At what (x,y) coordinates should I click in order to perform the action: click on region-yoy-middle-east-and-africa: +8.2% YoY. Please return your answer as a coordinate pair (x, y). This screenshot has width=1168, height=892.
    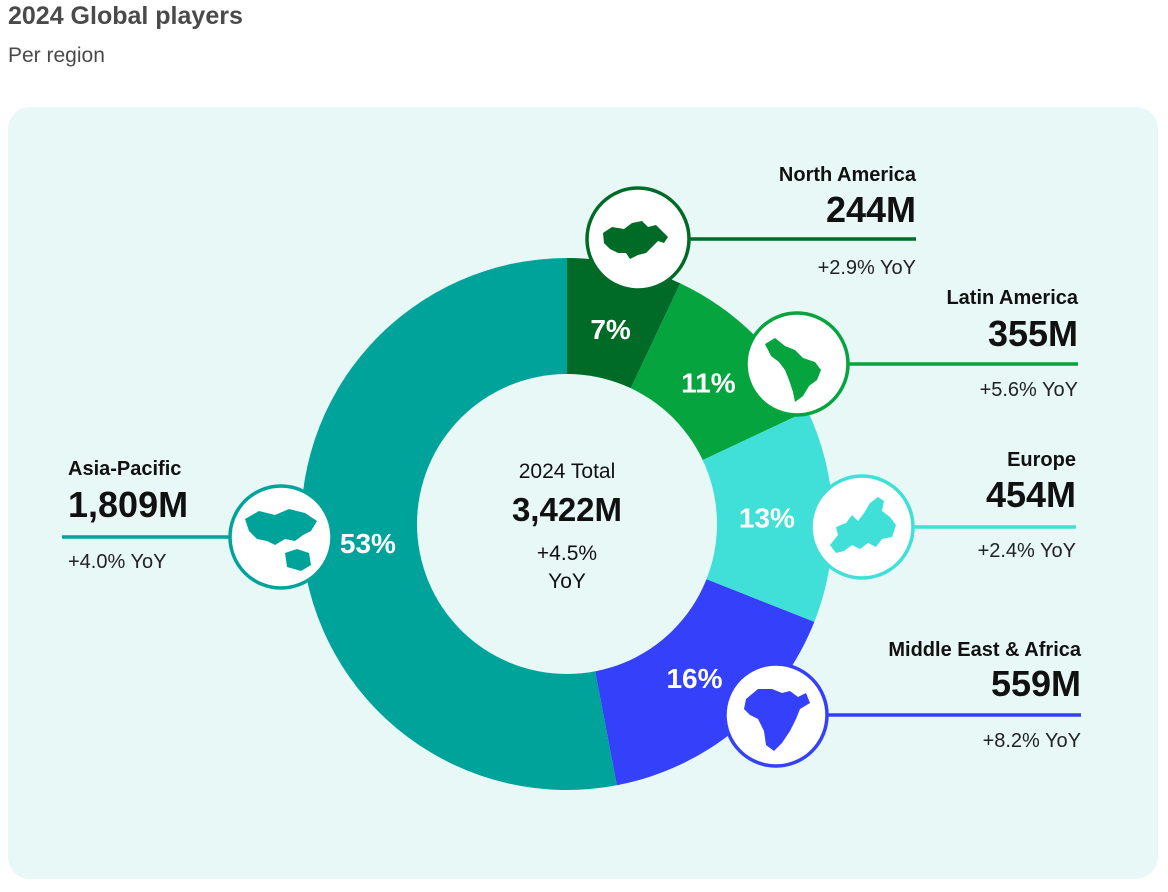
    Looking at the image, I should click on (1032, 741).